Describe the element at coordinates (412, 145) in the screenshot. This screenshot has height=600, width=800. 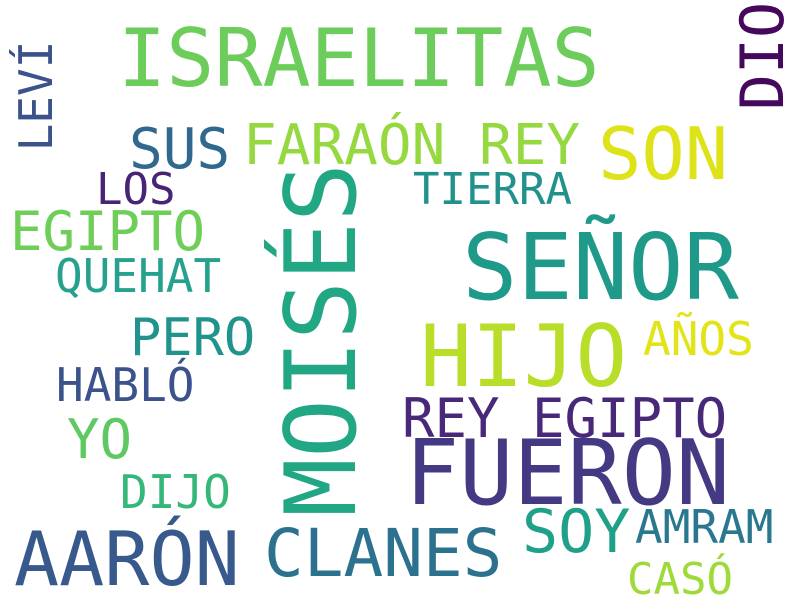
I see `word-faraon-rey: FARAÓN REY` at that location.